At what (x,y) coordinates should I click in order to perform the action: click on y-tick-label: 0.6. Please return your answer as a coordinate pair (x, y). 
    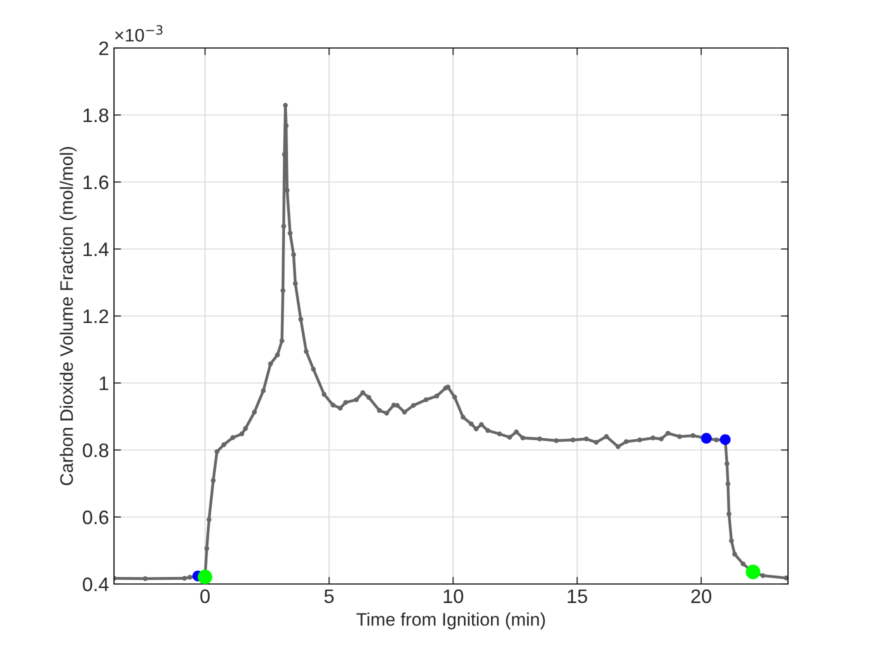
    Looking at the image, I should click on (95, 517).